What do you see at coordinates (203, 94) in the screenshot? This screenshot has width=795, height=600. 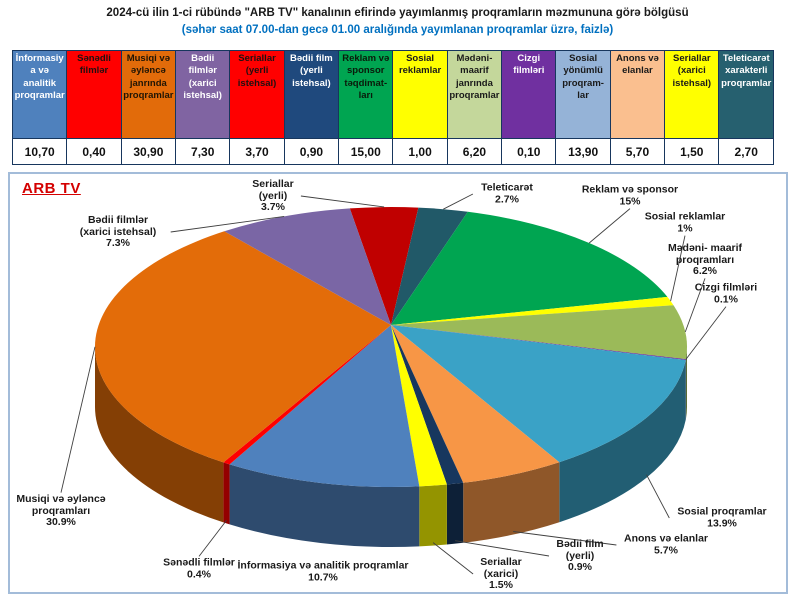 I see `table-header-cell: Bədii filmlər (xarici istehsal)` at bounding box center [203, 94].